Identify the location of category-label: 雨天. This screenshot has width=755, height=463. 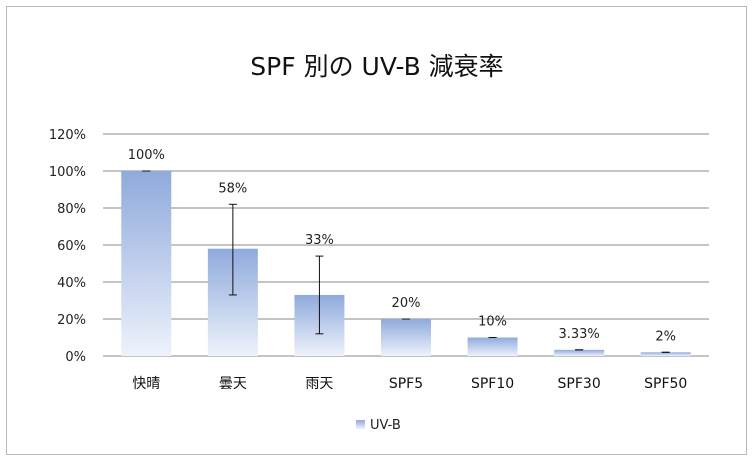
(319, 384).